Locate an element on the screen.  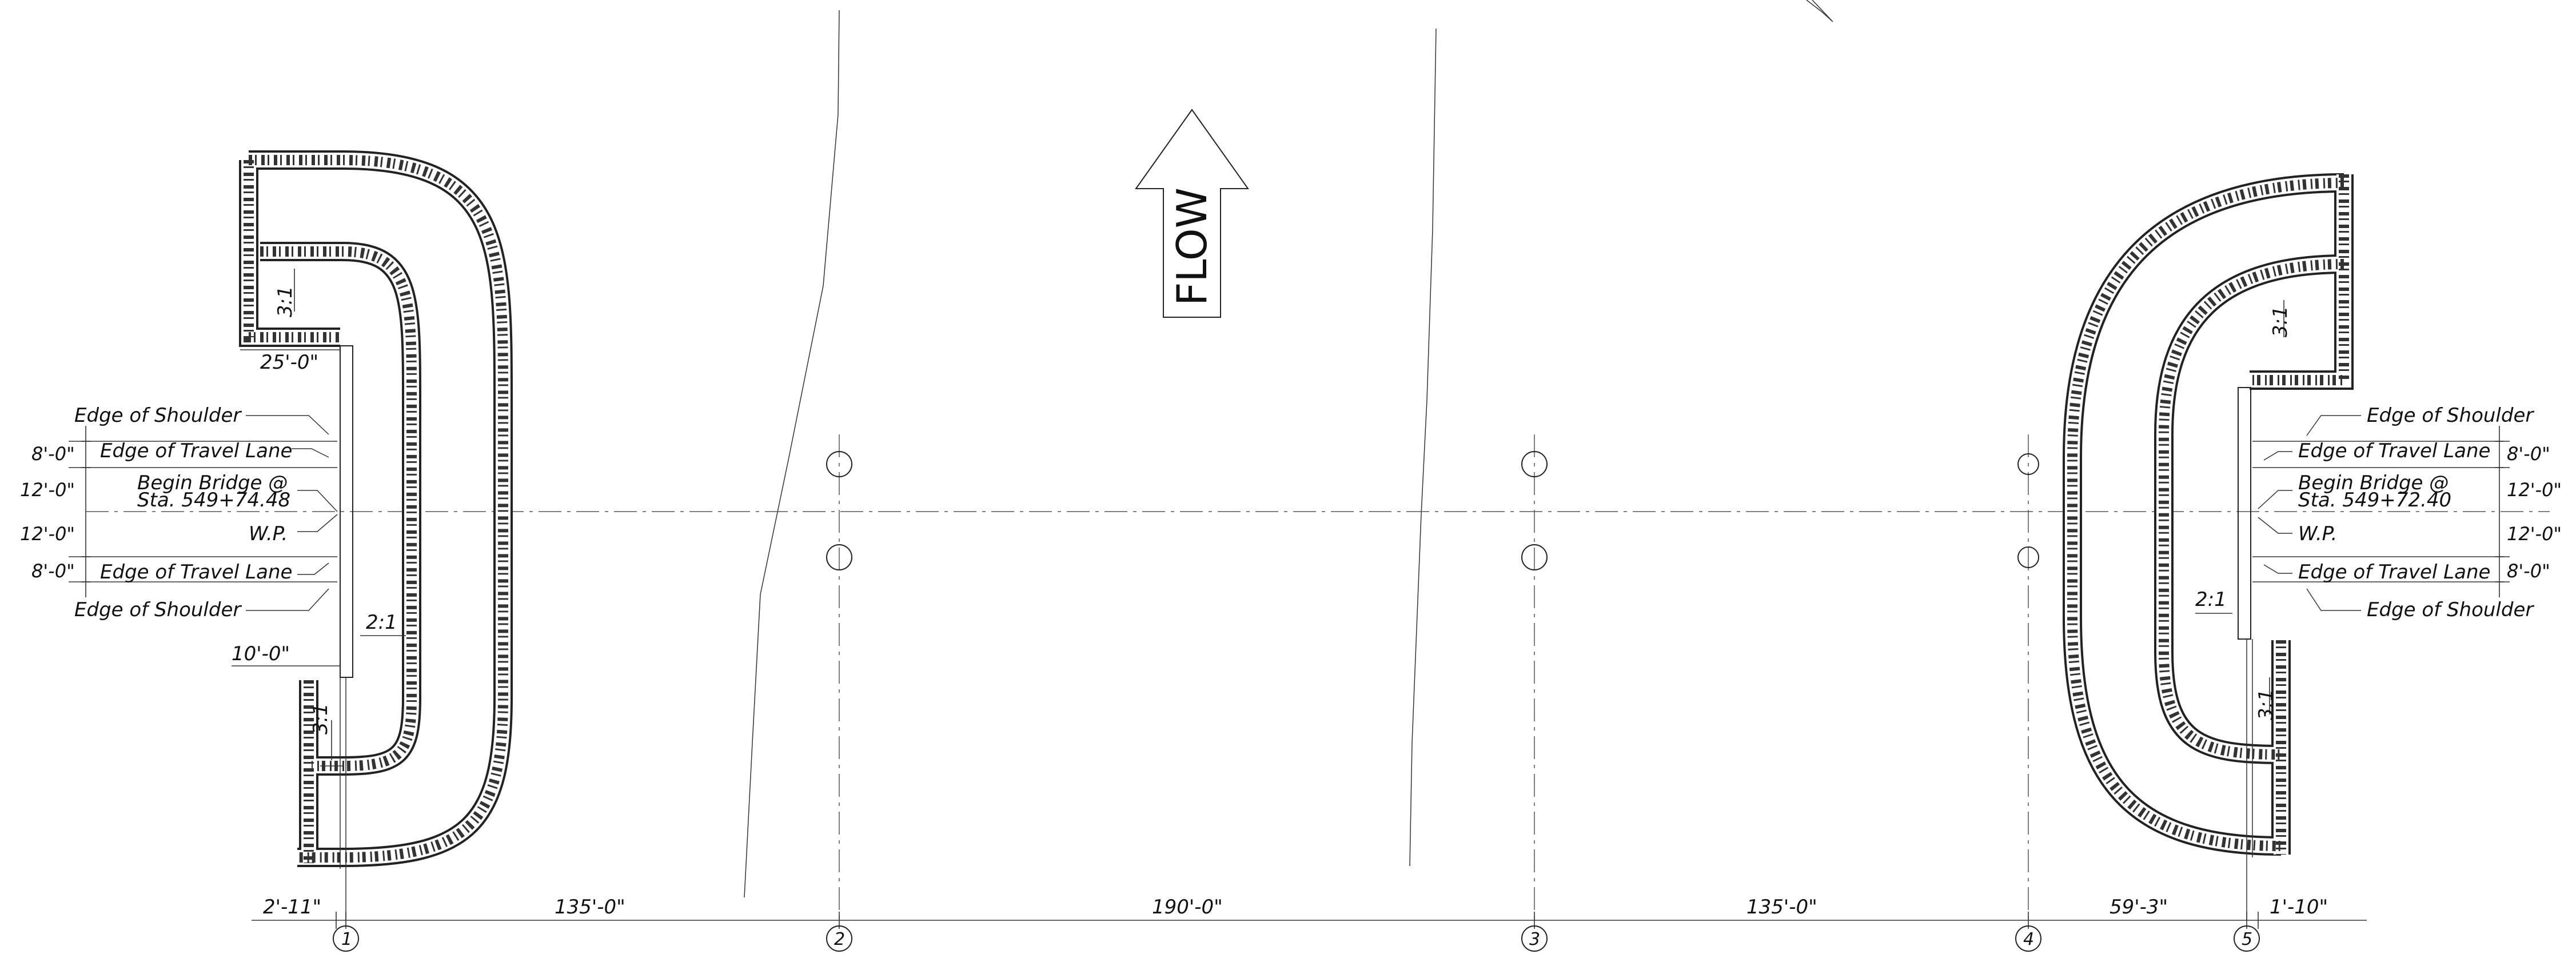
span-dim-2: 135'-0" is located at coordinates (590, 908).